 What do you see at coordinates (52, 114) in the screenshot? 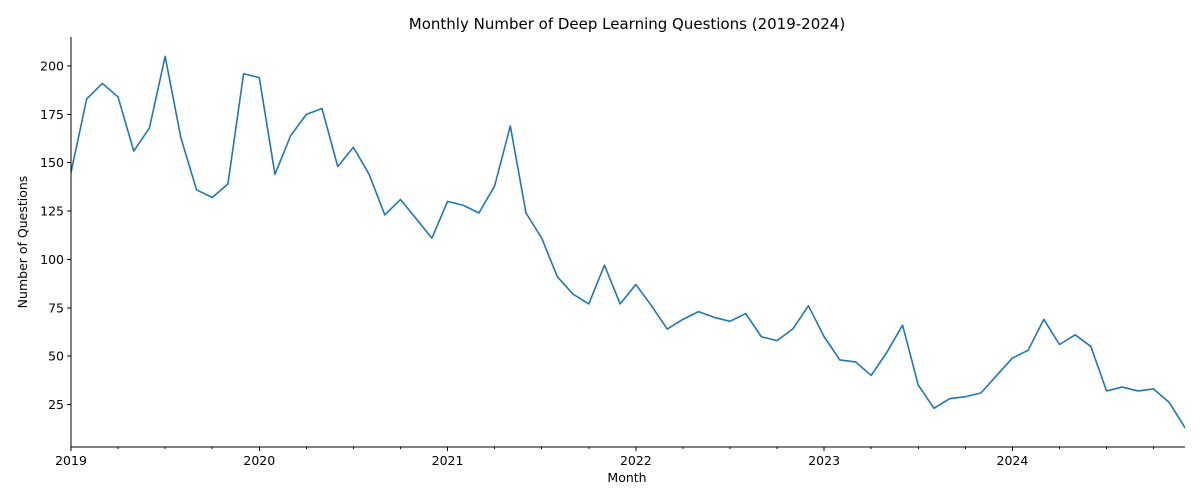
I see `y-tick-label: 175` at bounding box center [52, 114].